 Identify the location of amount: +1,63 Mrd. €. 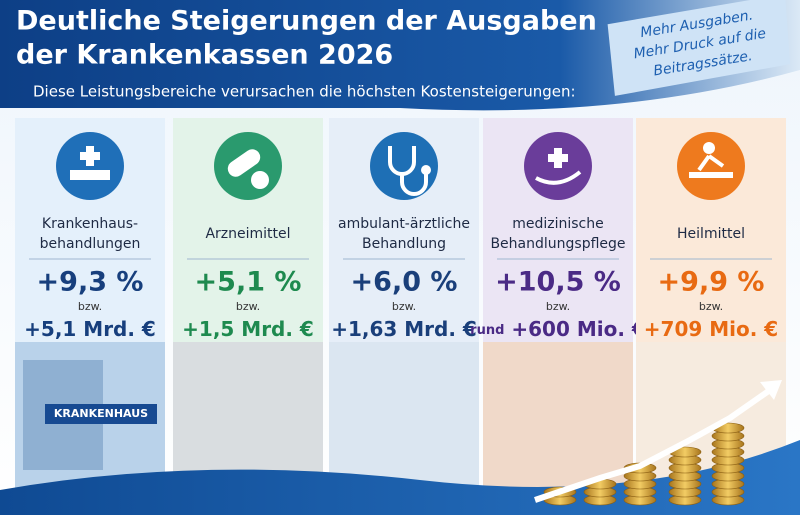
(404, 329).